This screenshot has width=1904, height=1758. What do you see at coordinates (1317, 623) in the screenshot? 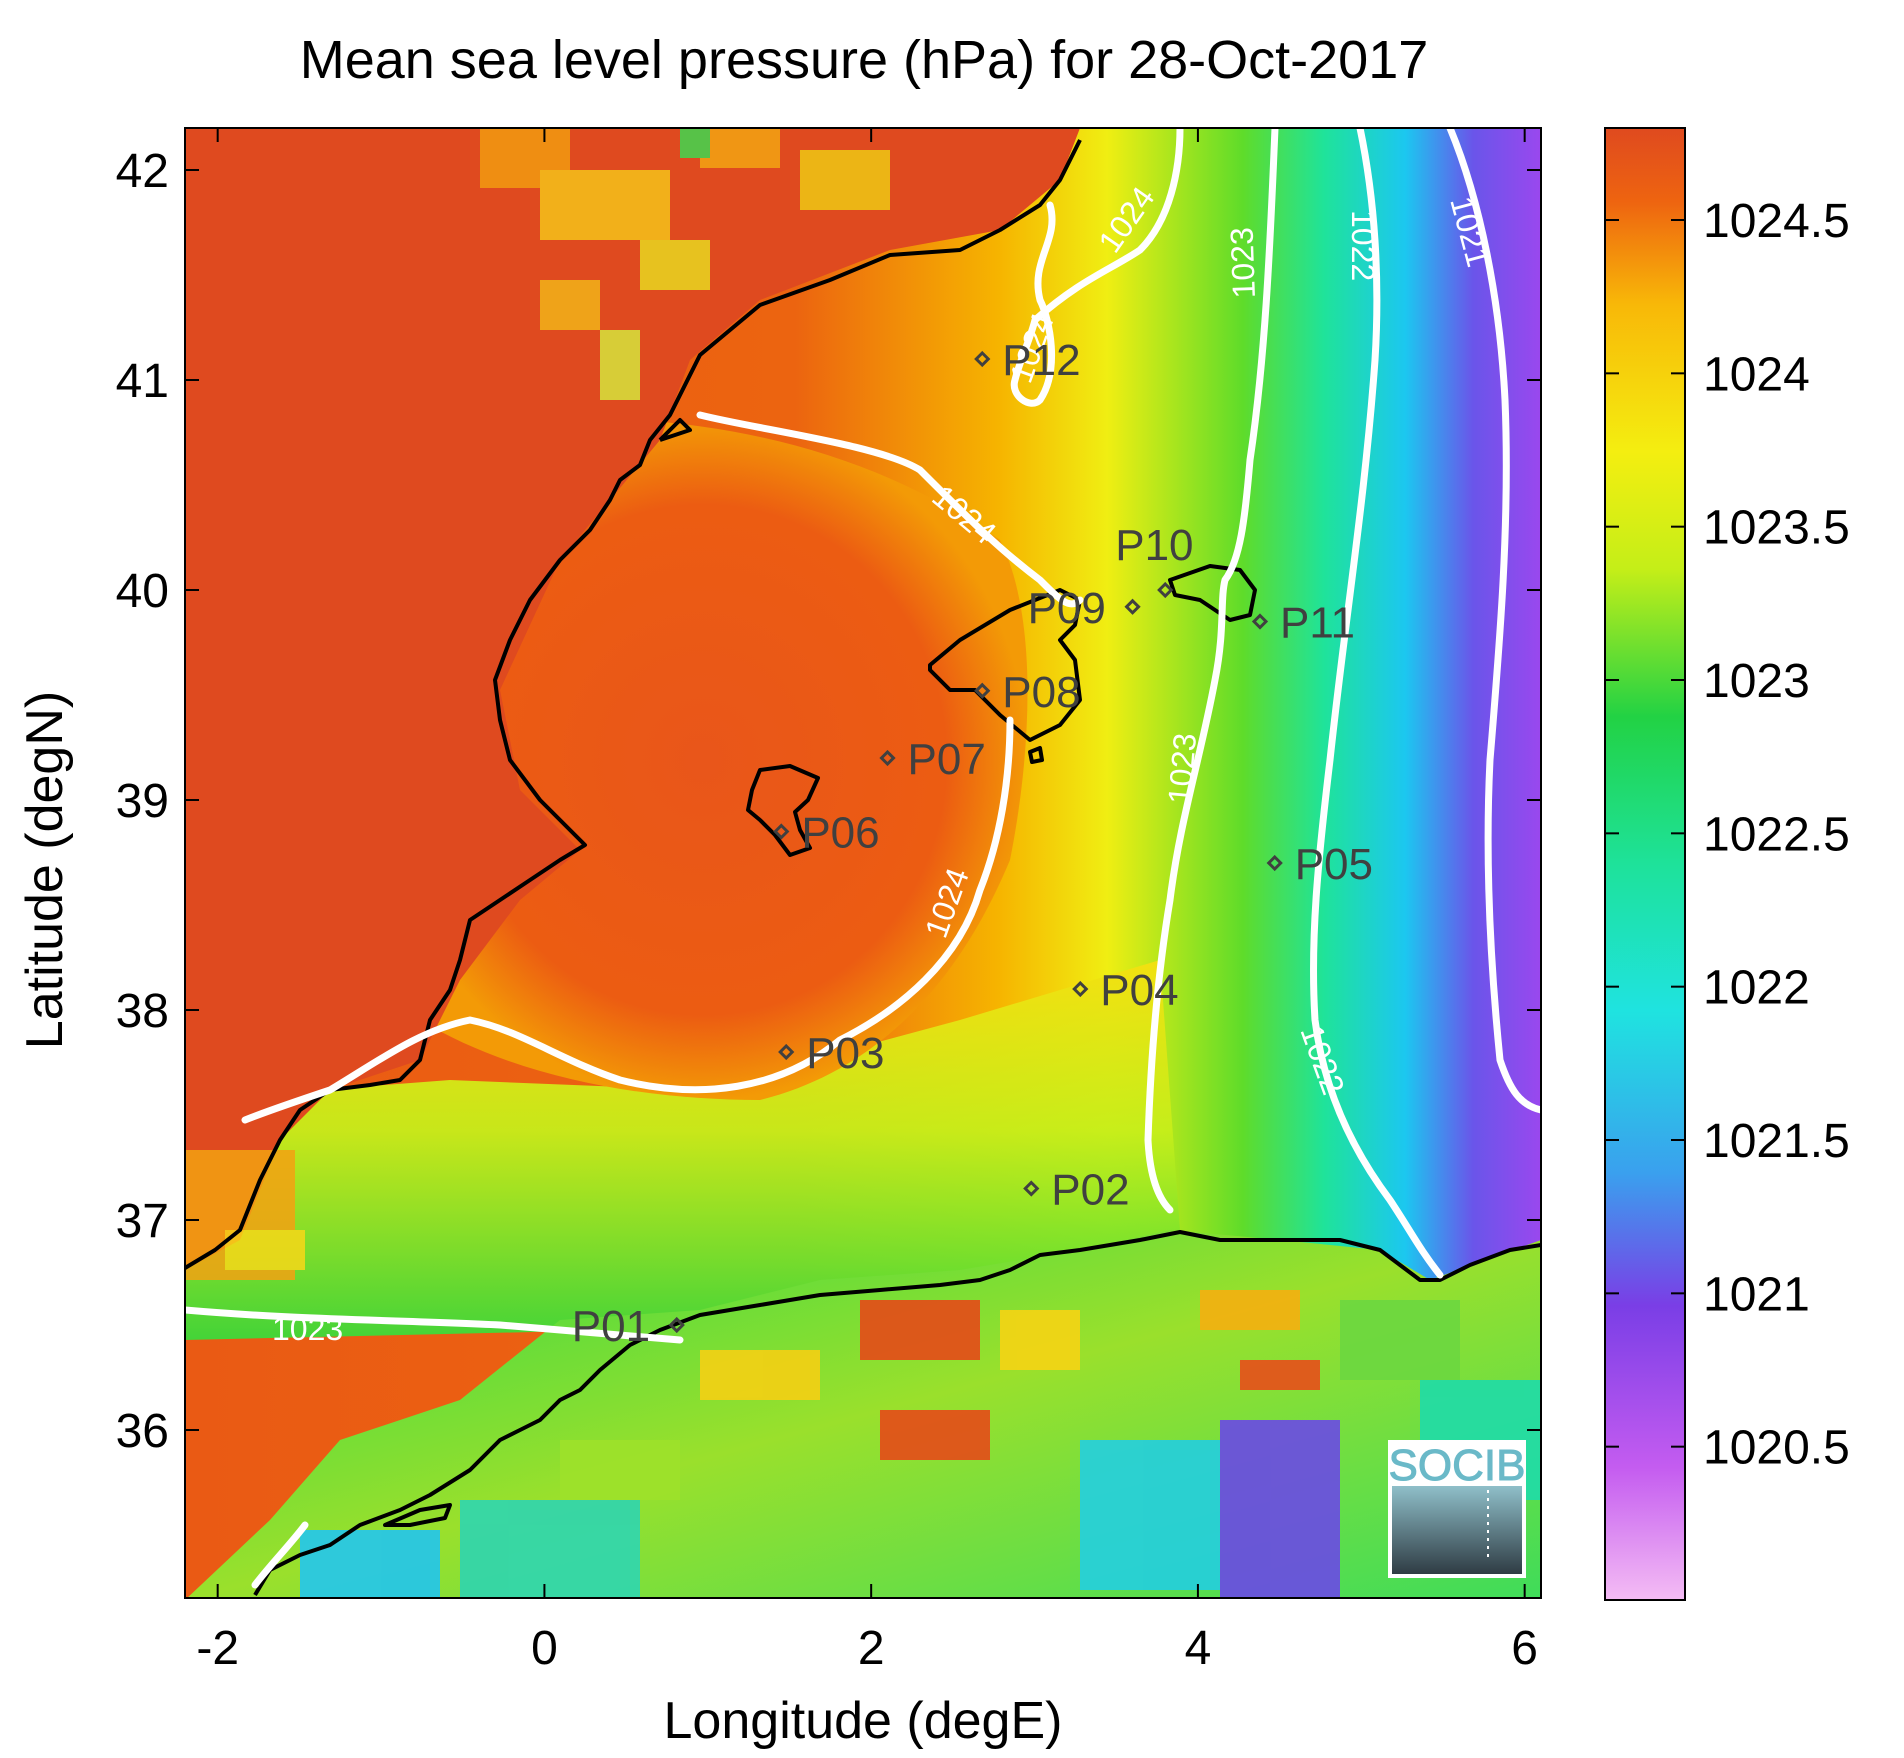
I see `station-label: P11` at bounding box center [1317, 623].